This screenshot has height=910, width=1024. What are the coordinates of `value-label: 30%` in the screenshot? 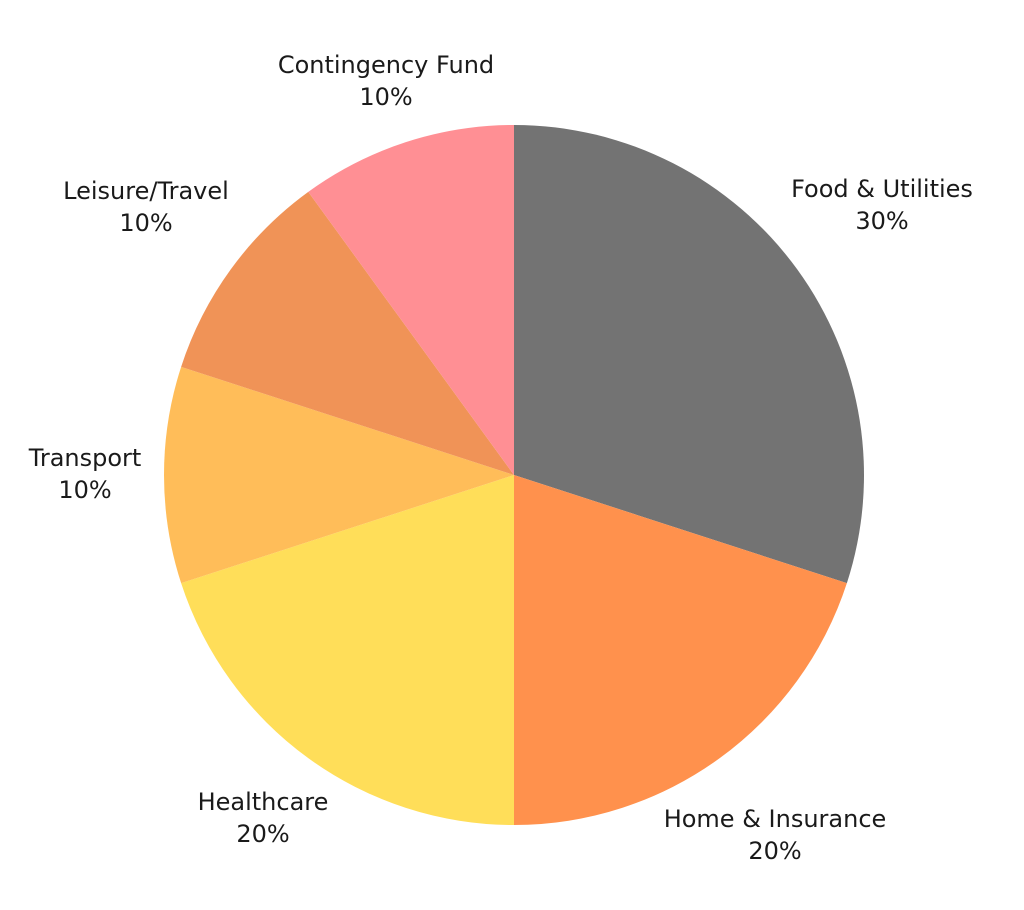 It's located at (881, 221).